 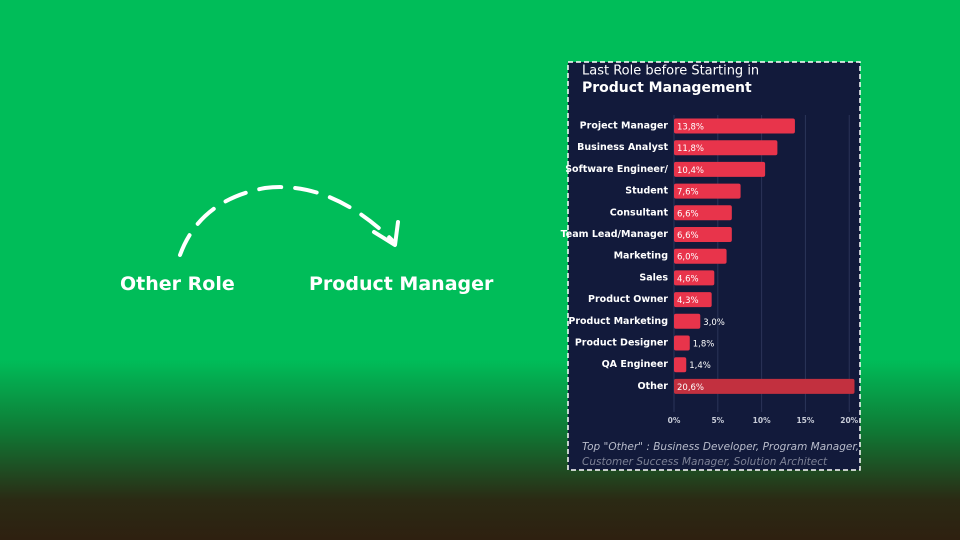 I want to click on y-tick-label: Team Lead/Manager, so click(x=615, y=234).